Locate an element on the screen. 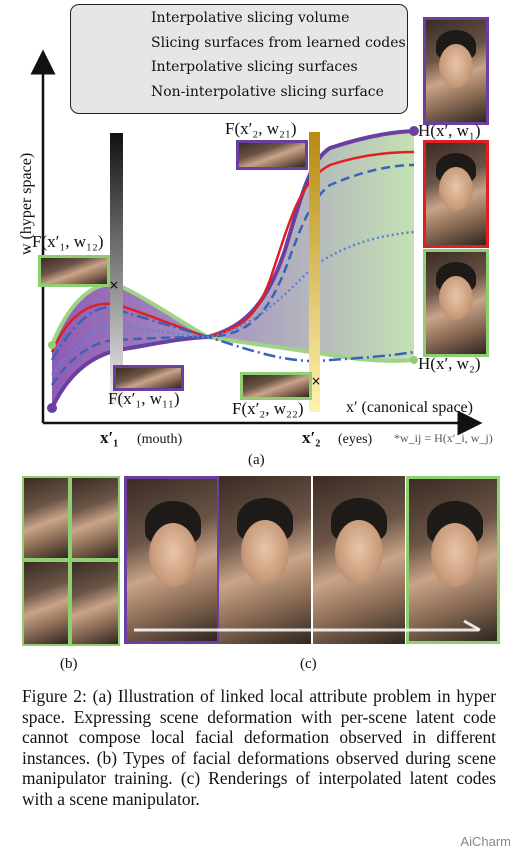  label-f-x2-w21: F(x′₂, w₂₁) is located at coordinates (261, 128).